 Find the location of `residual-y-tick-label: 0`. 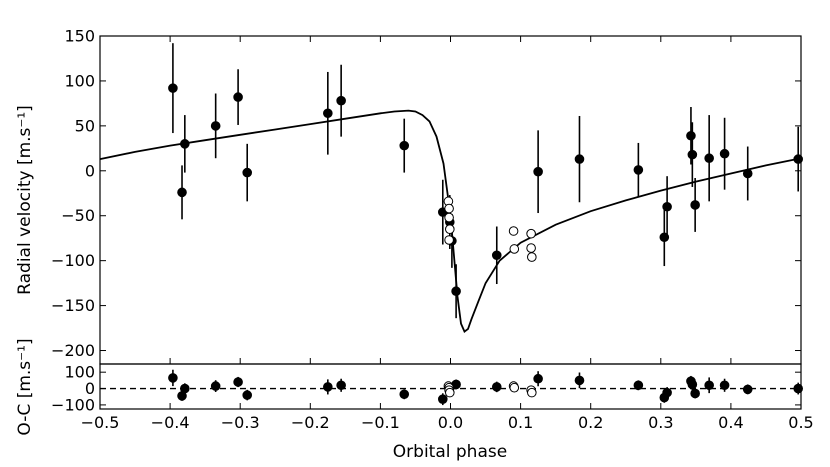

residual-y-tick-label: 0 is located at coordinates (90, 388).